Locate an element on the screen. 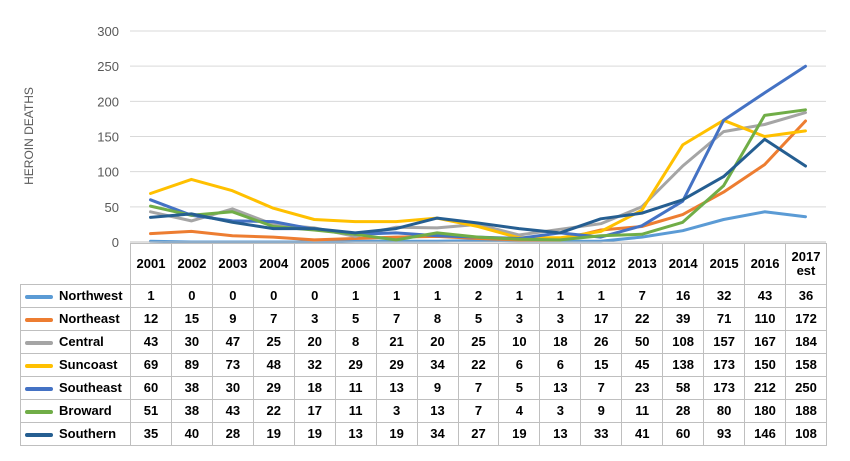  data-label: 212 is located at coordinates (765, 388).